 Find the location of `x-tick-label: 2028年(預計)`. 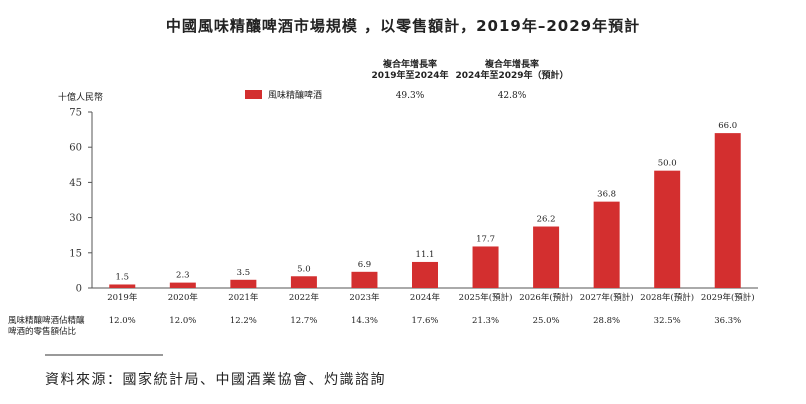

x-tick-label: 2028年(預計) is located at coordinates (667, 297).